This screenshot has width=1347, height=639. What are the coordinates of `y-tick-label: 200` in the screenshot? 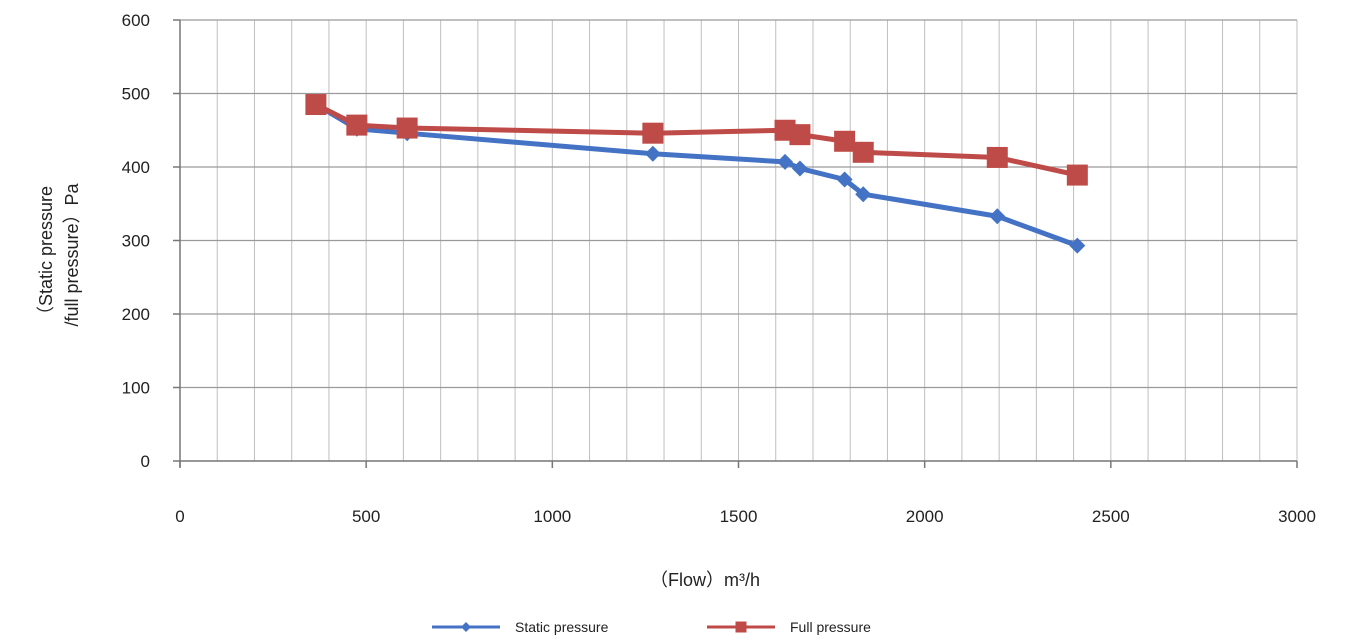 It's located at (136, 314).